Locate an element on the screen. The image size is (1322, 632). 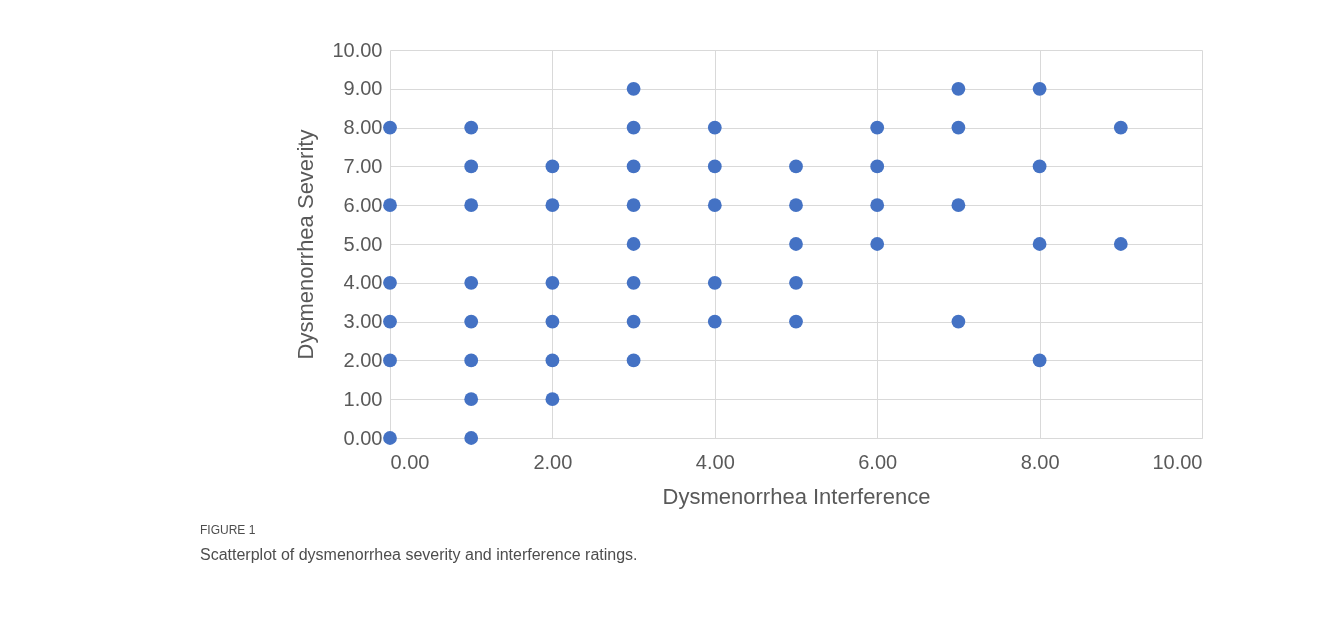
y-axis-title: Dysmenorrhea Severity is located at coordinates (306, 244).